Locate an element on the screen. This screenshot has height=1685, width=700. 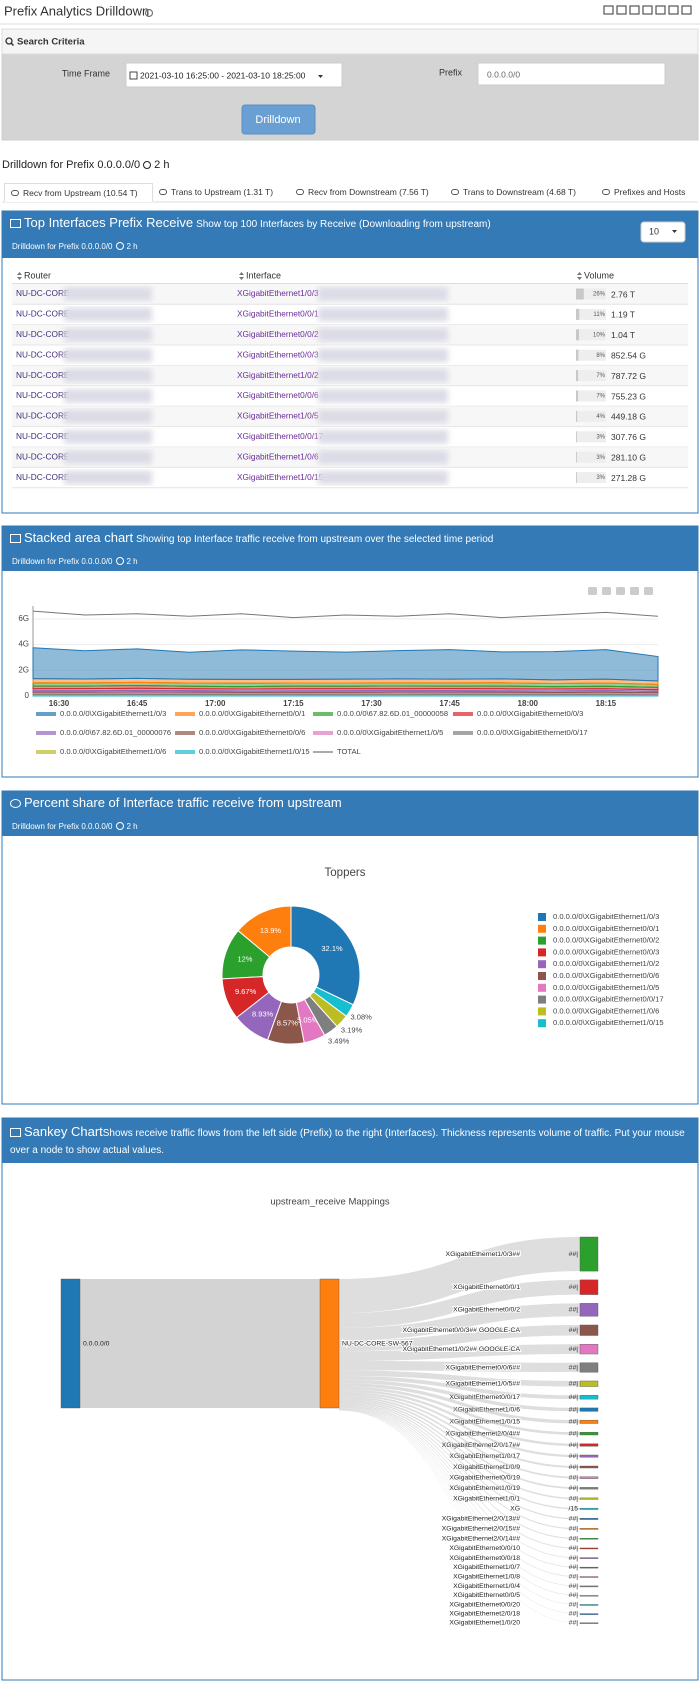
interface-link: XGigabitEthernet0/0/17 is located at coordinates (280, 436).